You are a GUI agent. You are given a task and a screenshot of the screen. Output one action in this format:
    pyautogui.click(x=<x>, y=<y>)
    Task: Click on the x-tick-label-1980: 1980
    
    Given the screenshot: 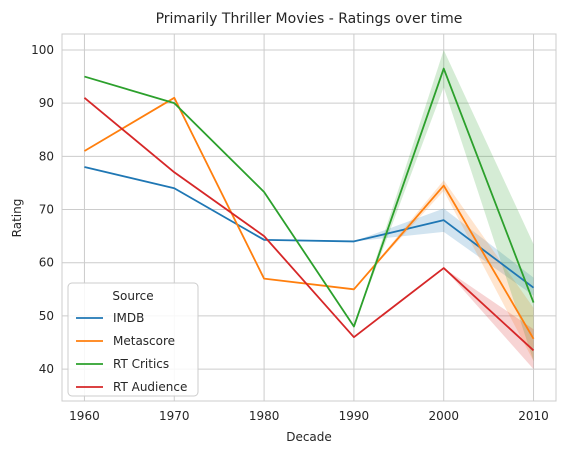 What is the action you would take?
    pyautogui.click(x=264, y=416)
    